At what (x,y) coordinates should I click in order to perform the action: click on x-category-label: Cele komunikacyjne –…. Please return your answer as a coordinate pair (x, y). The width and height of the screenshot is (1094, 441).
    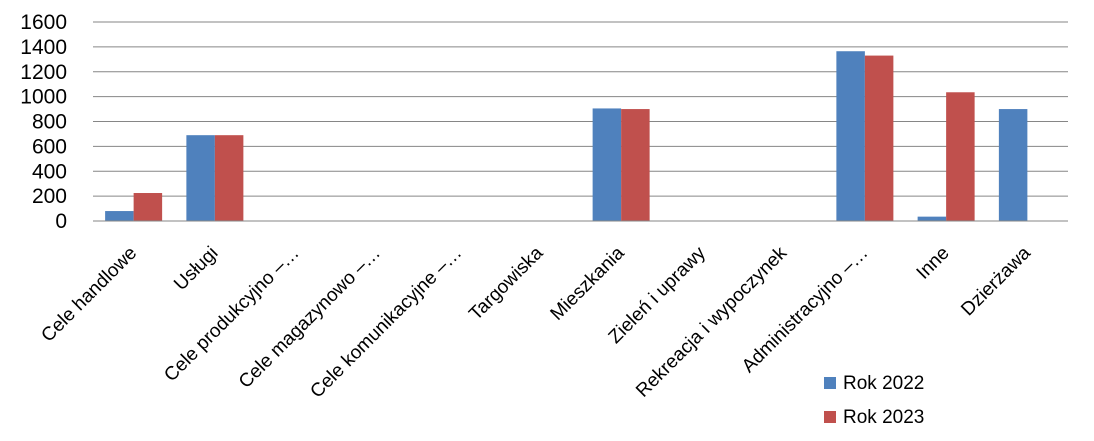
    Looking at the image, I should click on (386, 323).